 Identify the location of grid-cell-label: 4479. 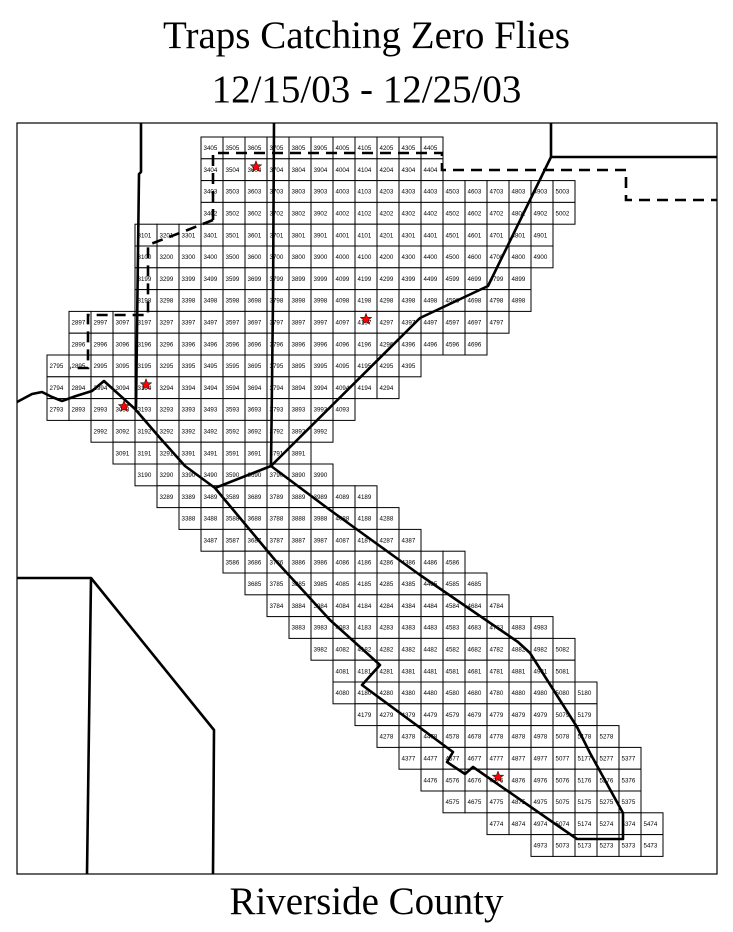
(431, 715).